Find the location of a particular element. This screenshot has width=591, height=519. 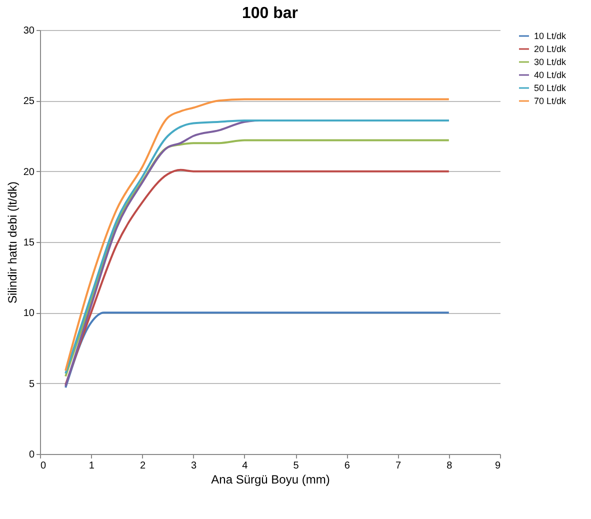

x-tick-label: 6 is located at coordinates (347, 466).